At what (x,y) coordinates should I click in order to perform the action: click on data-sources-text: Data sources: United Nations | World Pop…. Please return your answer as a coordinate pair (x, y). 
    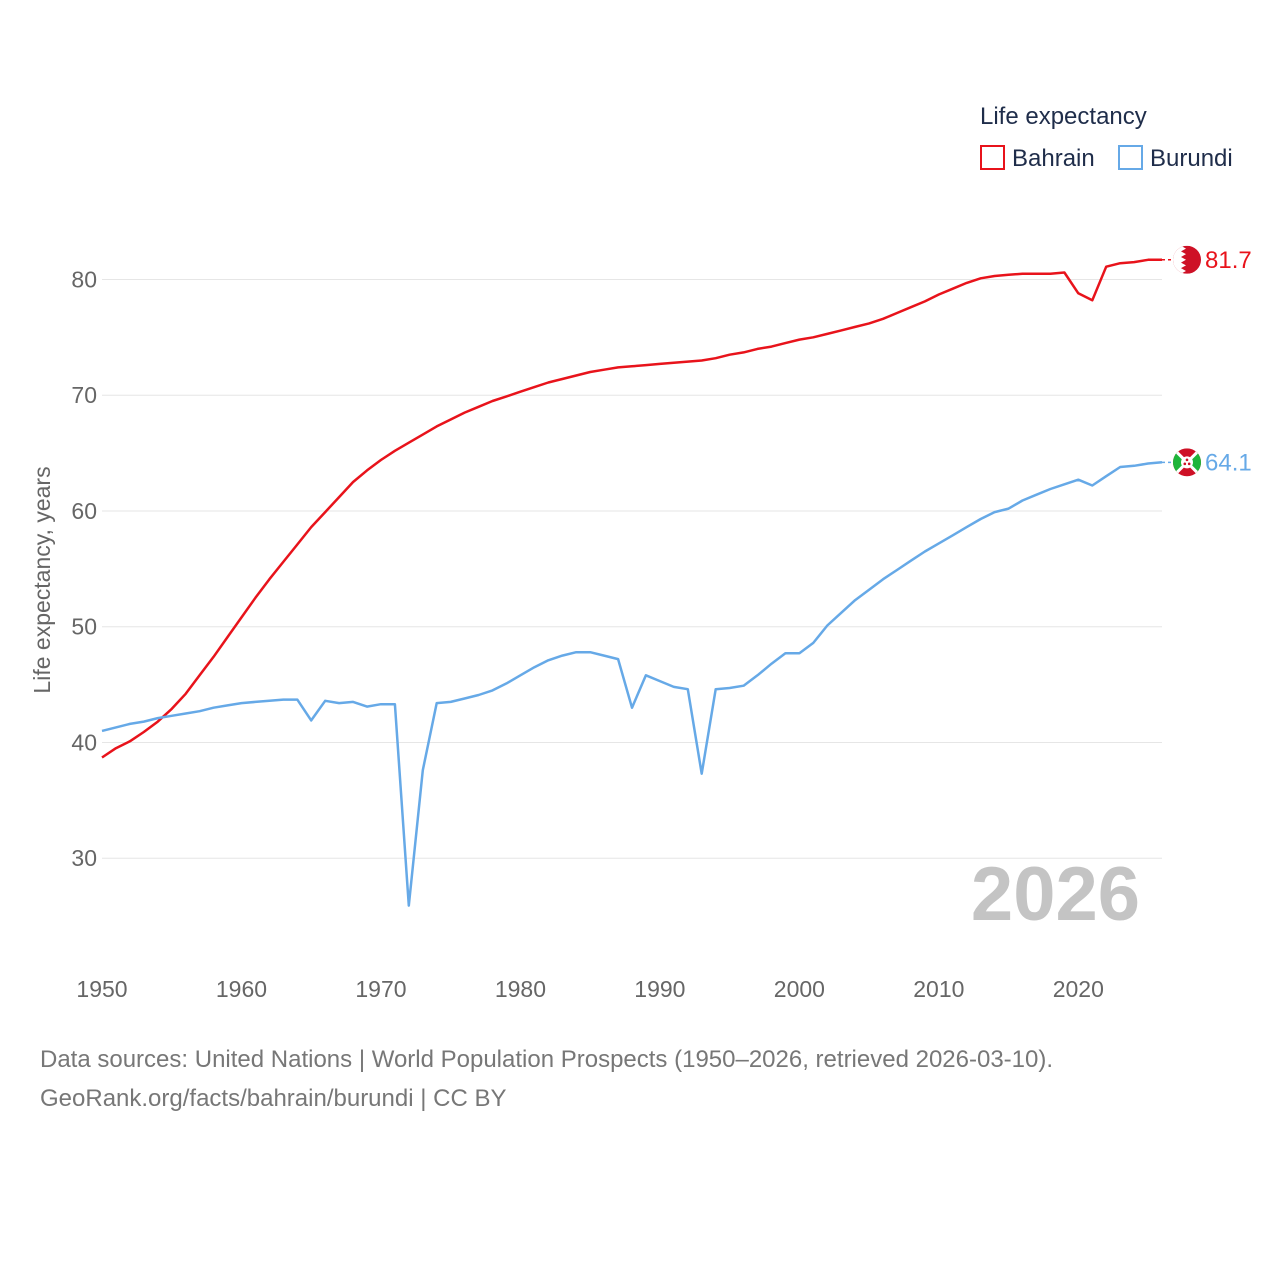
    Looking at the image, I should click on (547, 1059).